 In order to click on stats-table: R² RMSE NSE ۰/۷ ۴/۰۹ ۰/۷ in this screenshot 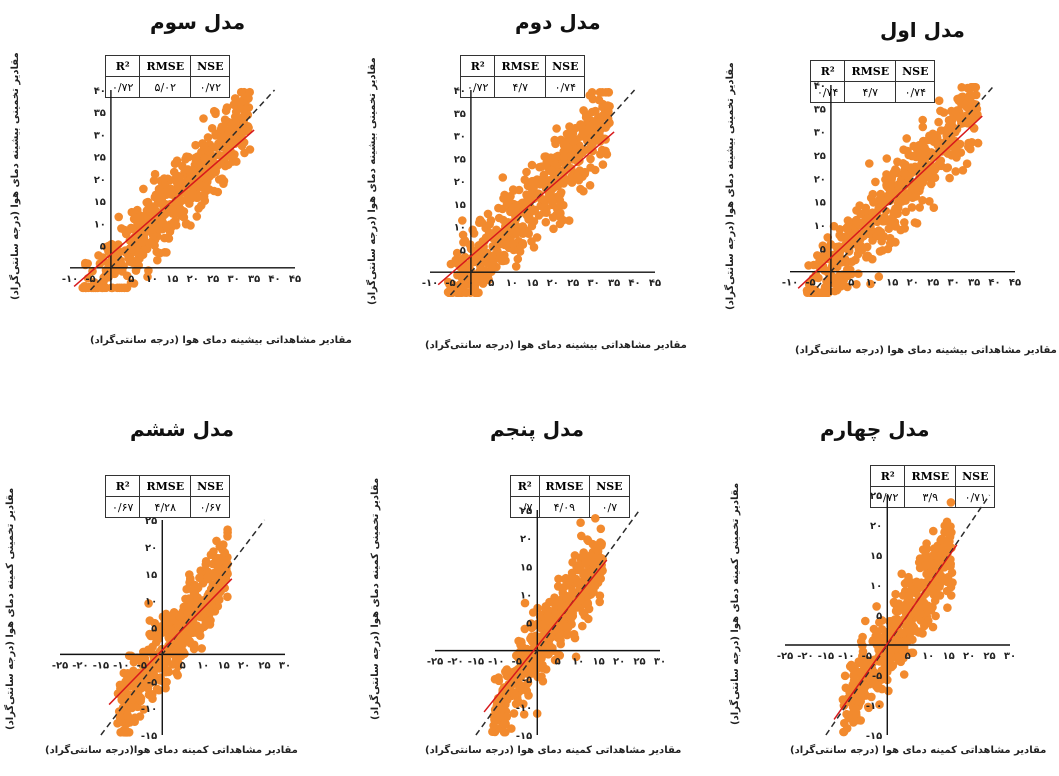, I will do `click(570, 496)`.